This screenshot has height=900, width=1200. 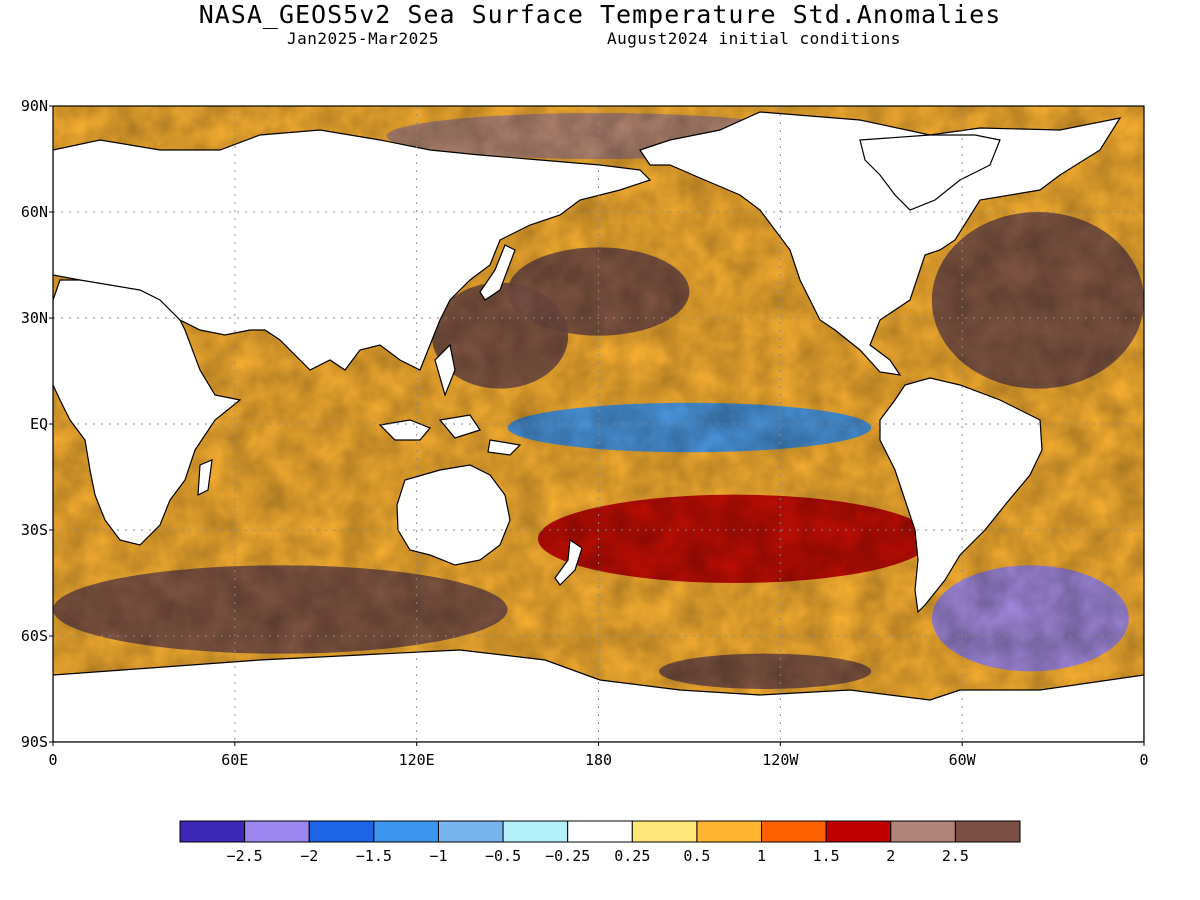 I want to click on forecast-period: Jan2025-Mar2025, so click(x=363, y=38).